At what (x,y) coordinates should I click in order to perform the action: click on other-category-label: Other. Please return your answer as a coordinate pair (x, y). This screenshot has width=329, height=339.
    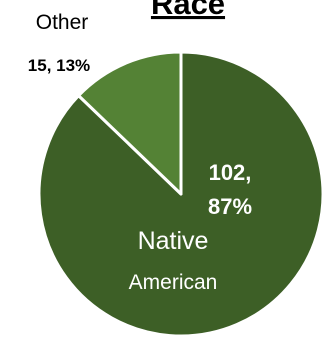
    Looking at the image, I should click on (62, 22).